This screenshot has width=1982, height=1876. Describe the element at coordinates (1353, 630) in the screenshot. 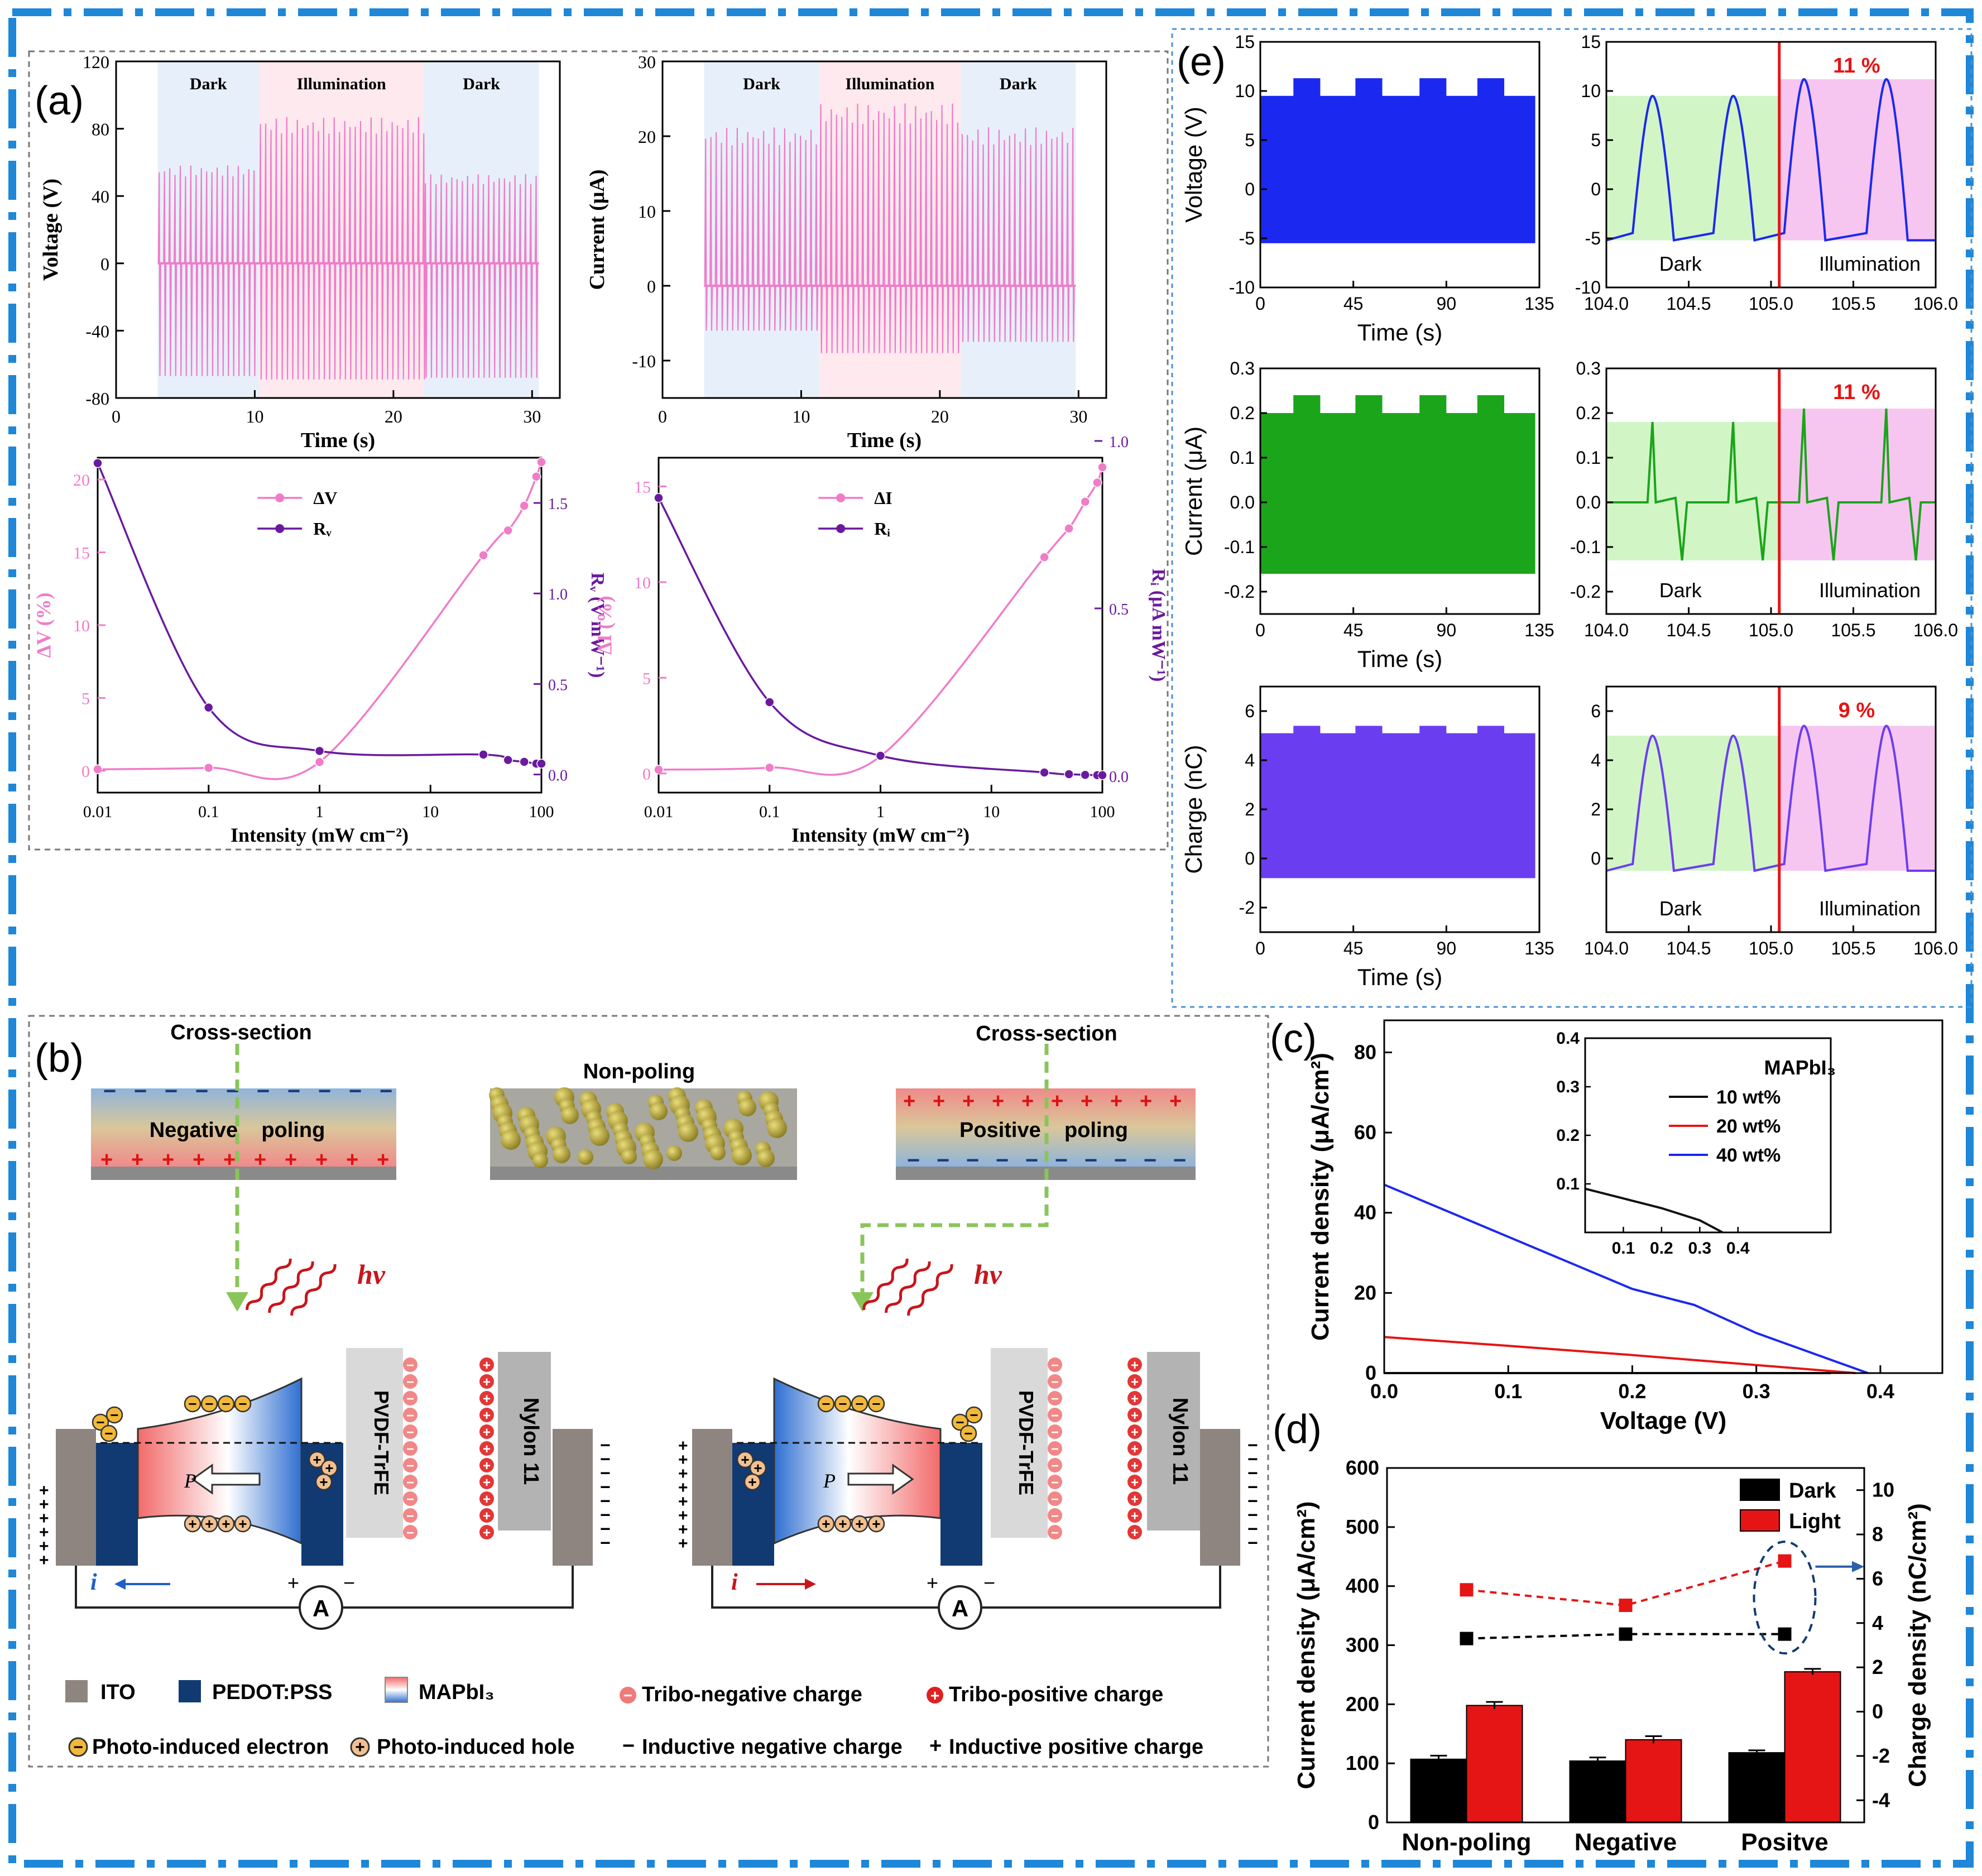

I see `x-tick-label: 45` at that location.